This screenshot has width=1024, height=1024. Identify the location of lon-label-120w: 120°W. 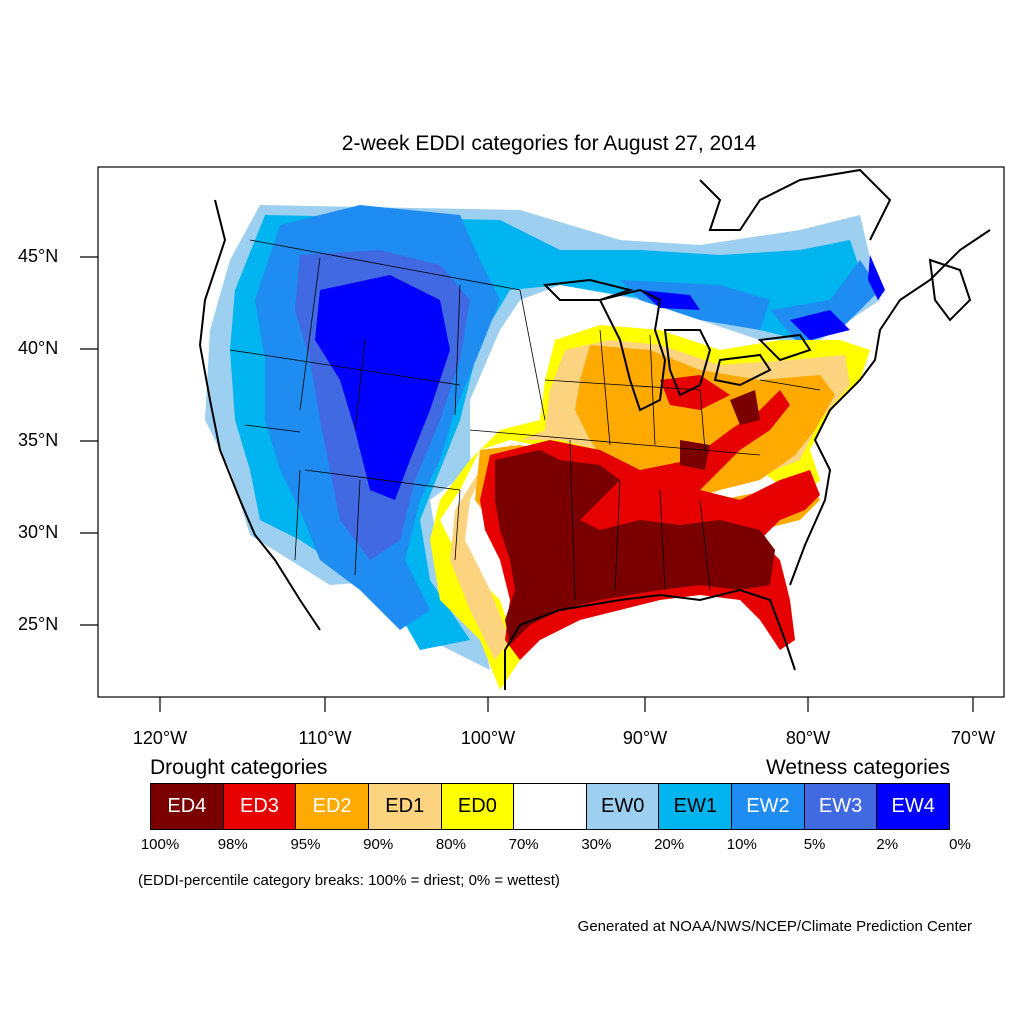
(160, 738).